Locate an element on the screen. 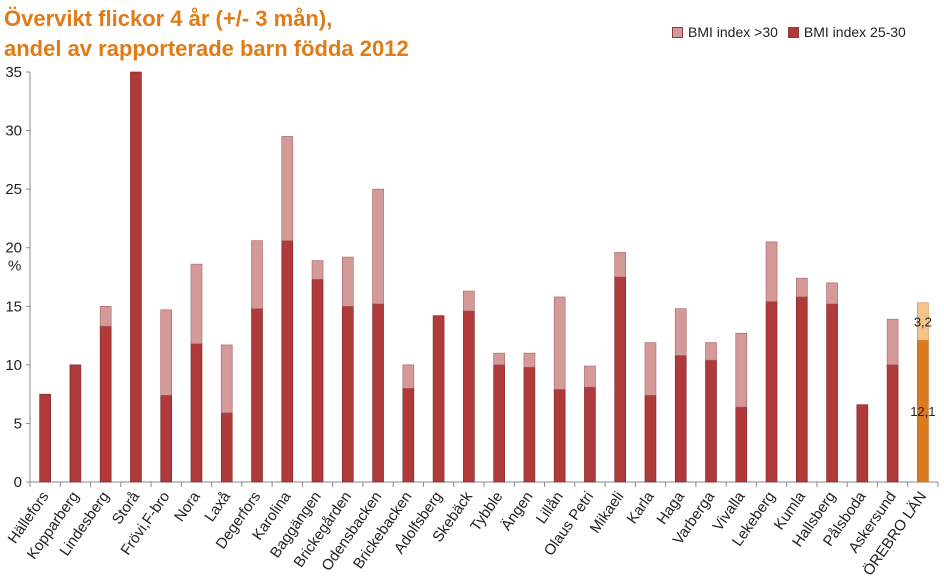 Image resolution: width=944 pixels, height=583 pixels. x-tick-label: Tybble is located at coordinates (486, 512).